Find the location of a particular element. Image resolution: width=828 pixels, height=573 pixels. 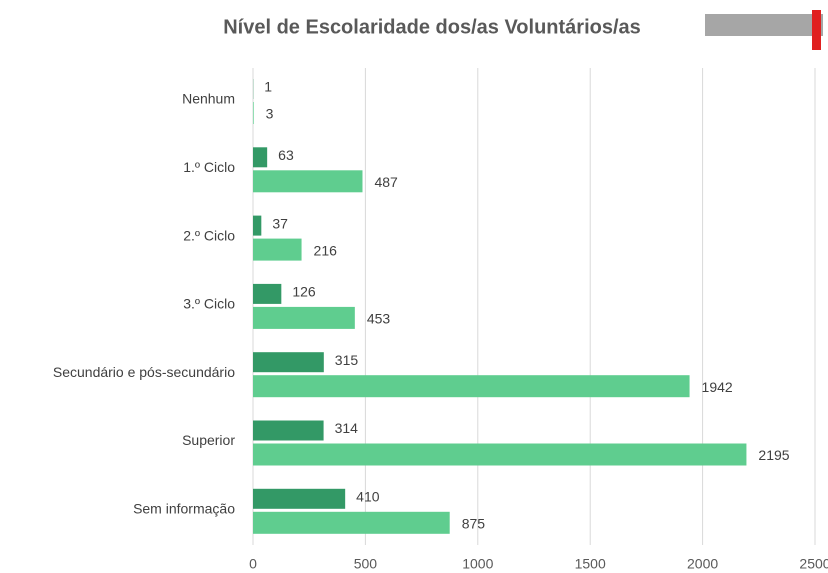

data-label: 410 is located at coordinates (368, 497).